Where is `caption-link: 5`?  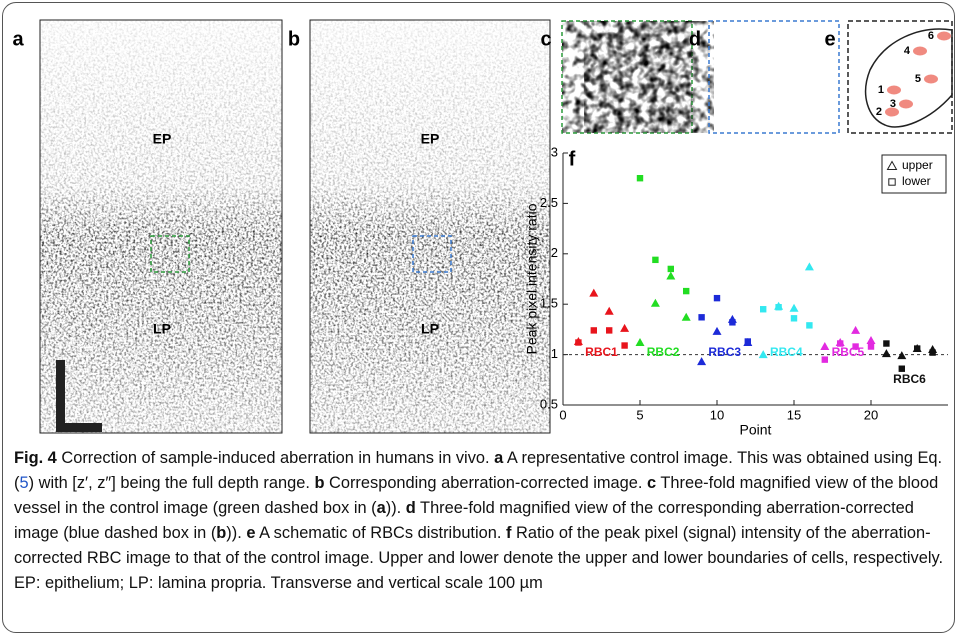 caption-link: 5 is located at coordinates (24, 483).